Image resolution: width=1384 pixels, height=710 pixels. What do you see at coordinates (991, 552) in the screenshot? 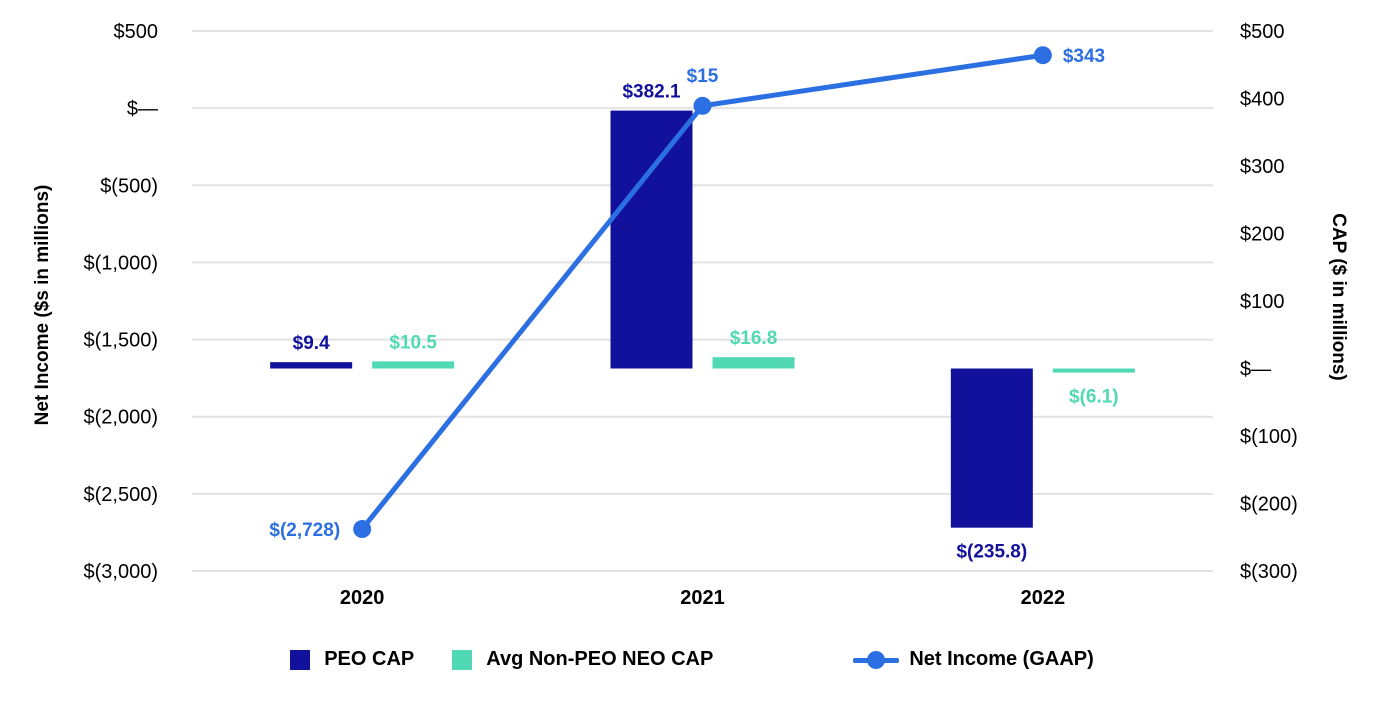
I see `peo-cap-label-2022: $(235.8)` at bounding box center [991, 552].